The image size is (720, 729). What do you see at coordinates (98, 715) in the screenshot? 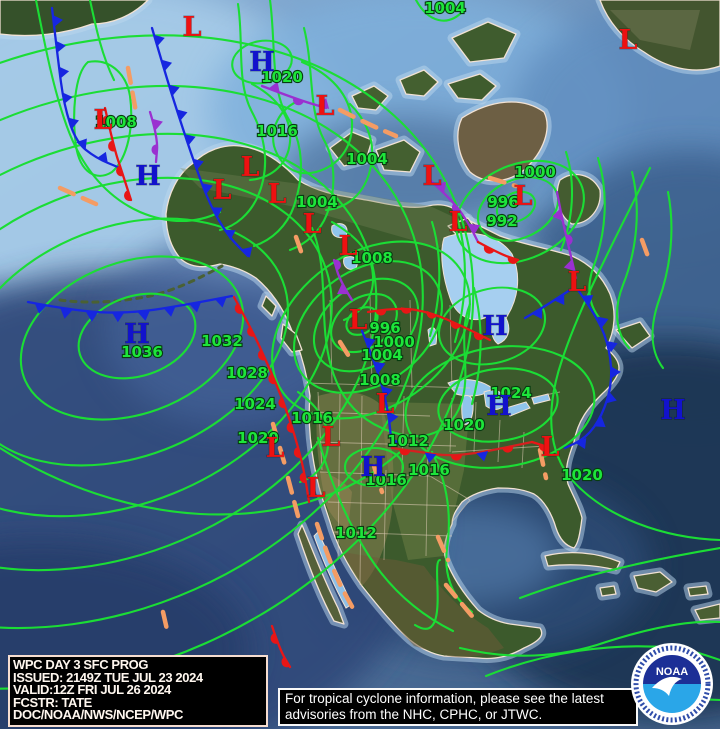
I see `info-line-agency: DOC/NOAA/NWS/NCEP/WPC` at bounding box center [98, 715].